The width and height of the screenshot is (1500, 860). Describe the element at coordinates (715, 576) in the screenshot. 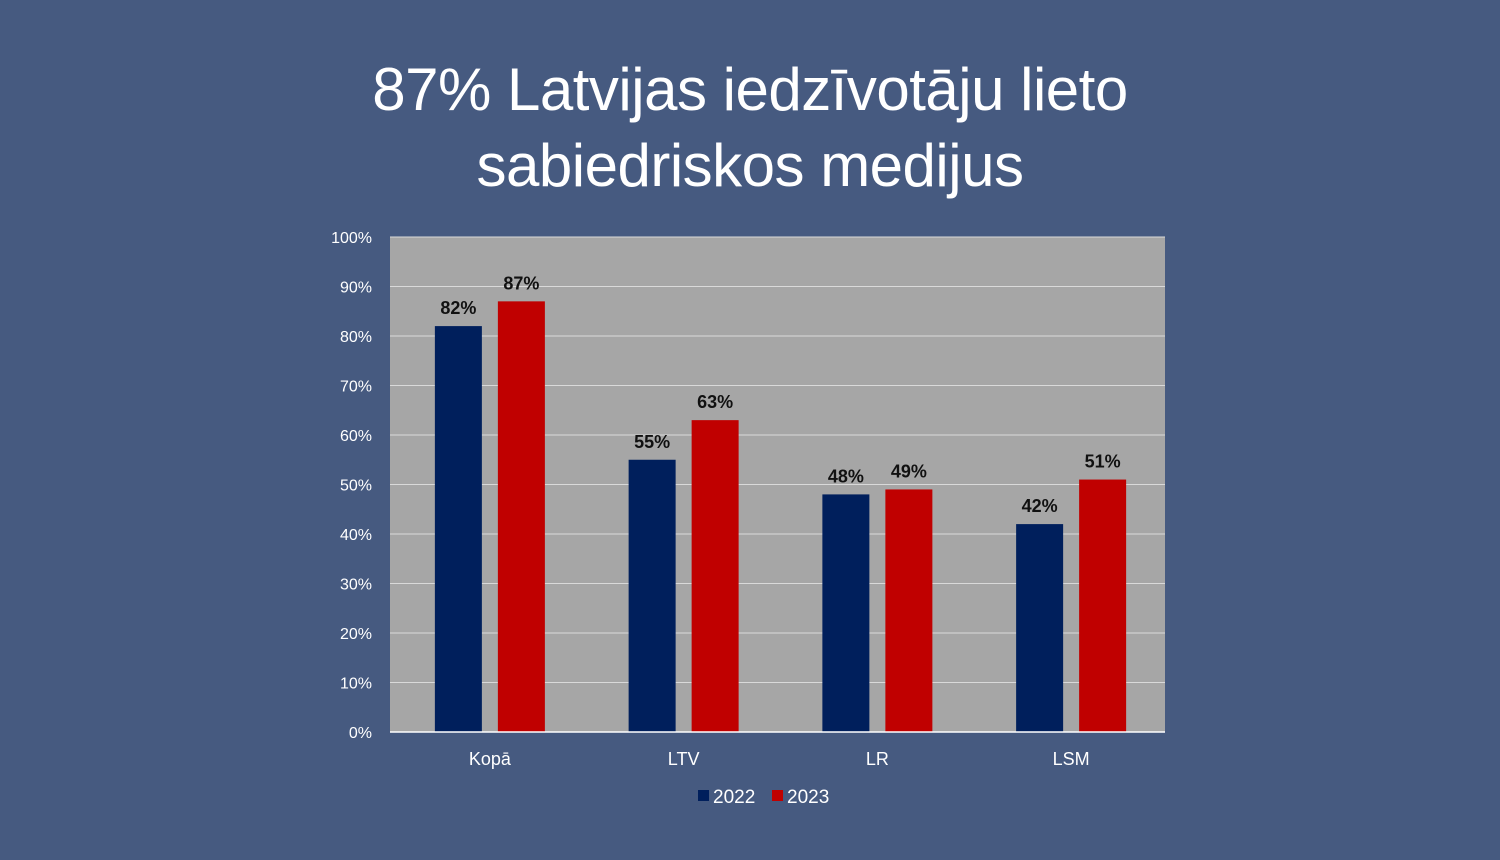

I see `bar-2023-LTV` at that location.